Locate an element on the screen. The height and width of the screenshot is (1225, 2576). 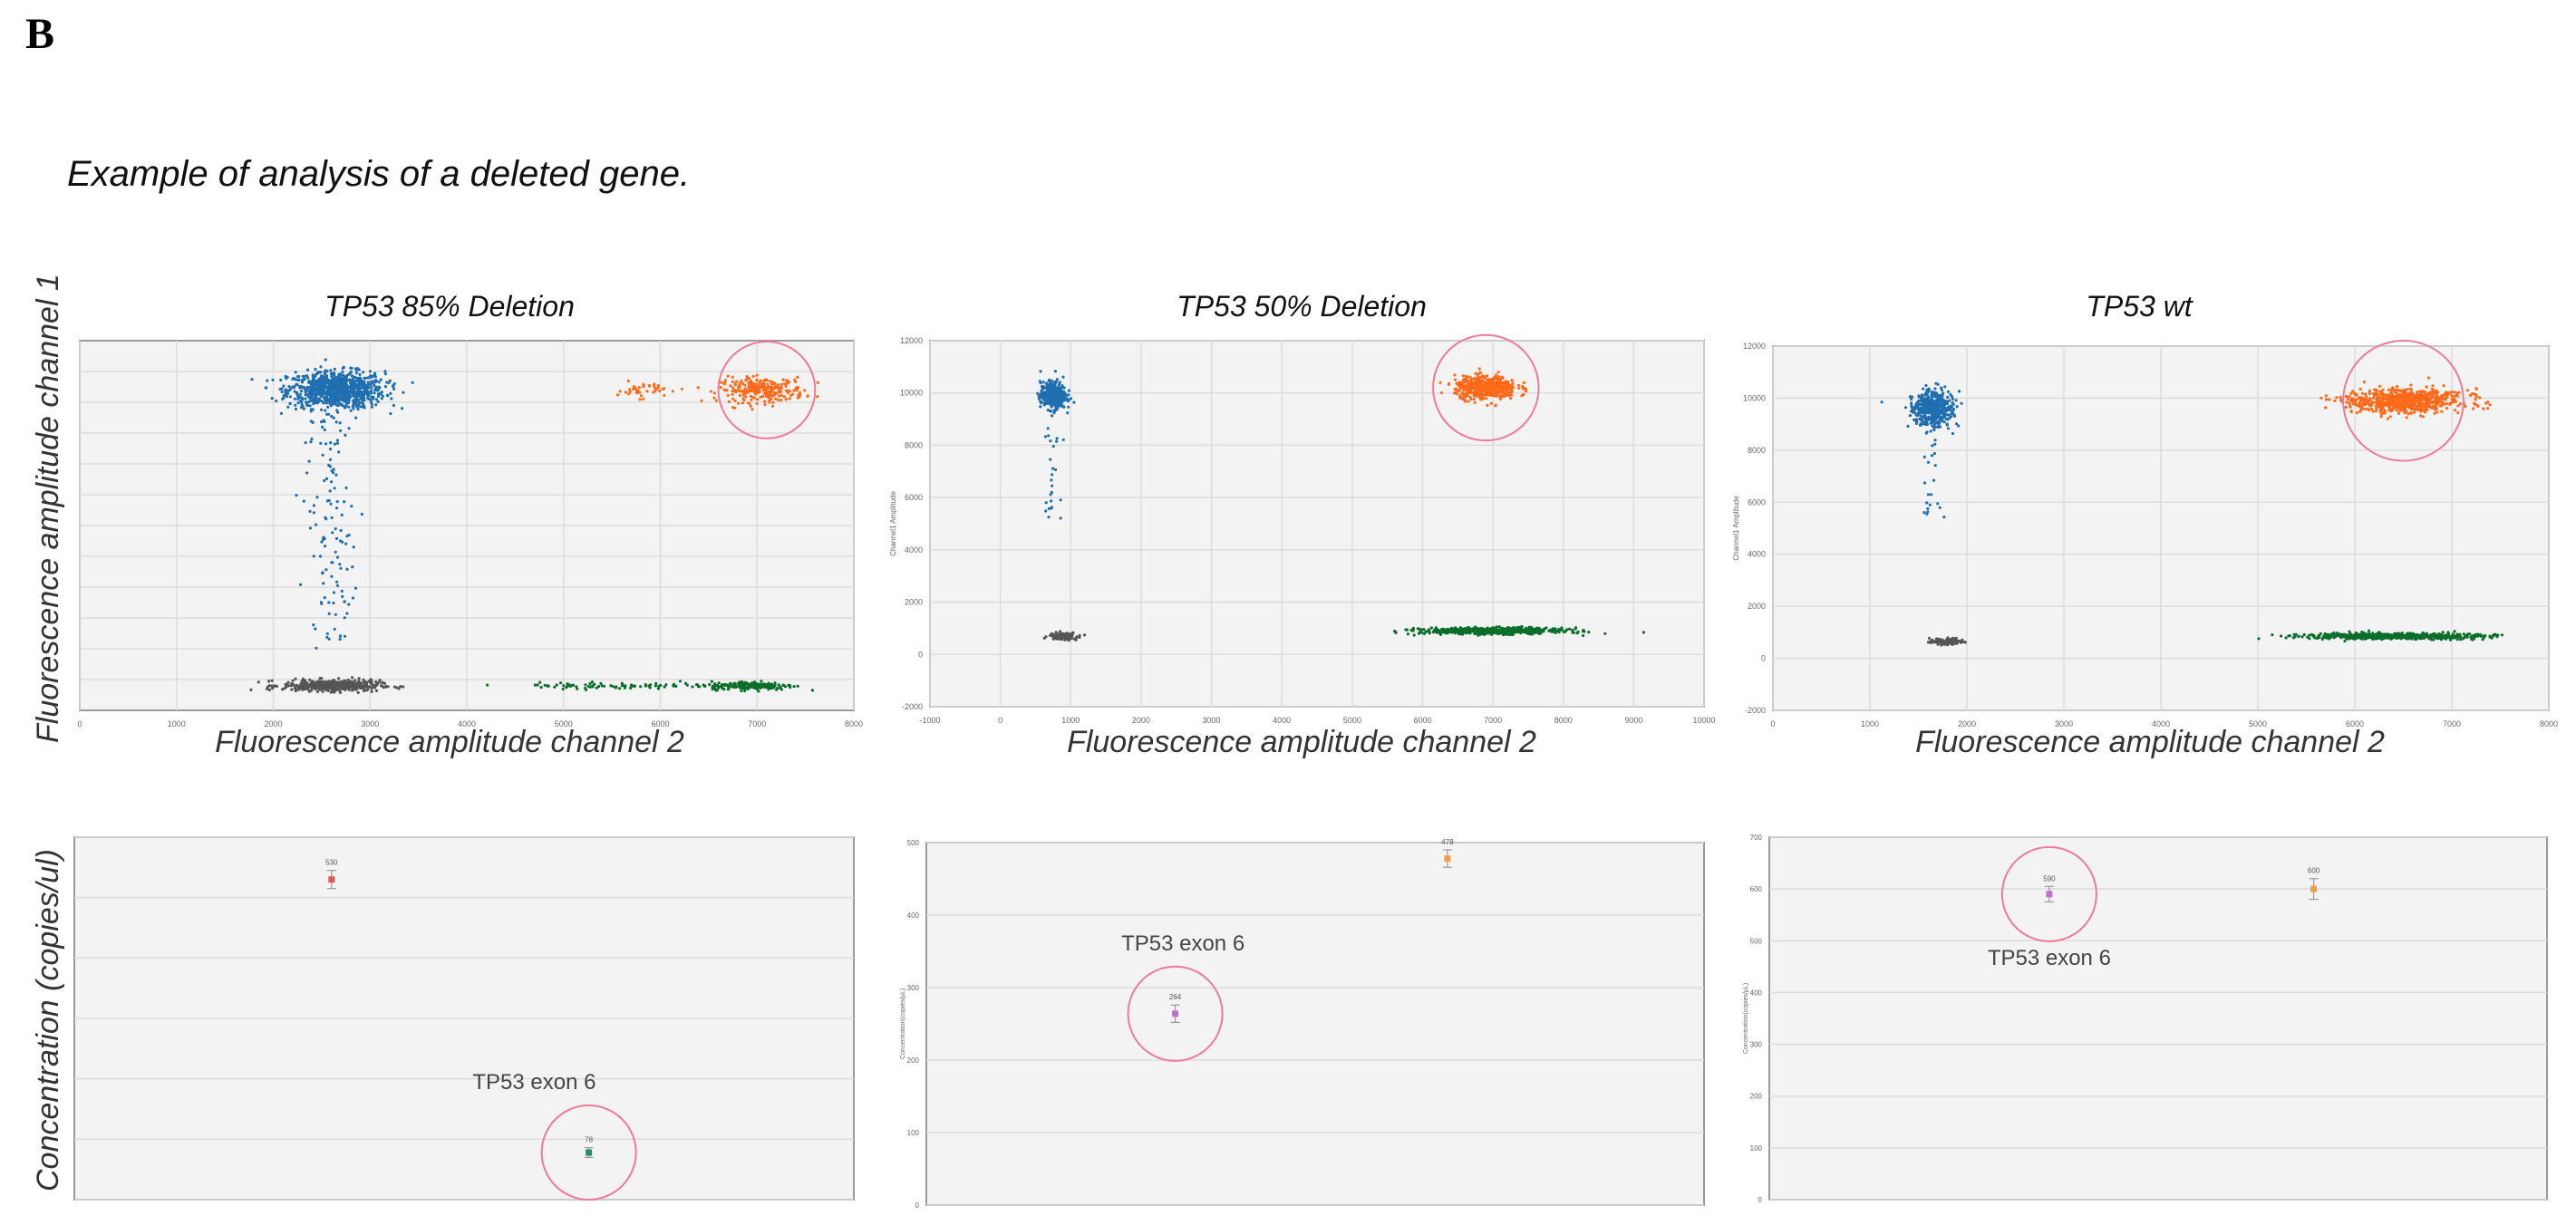
y-tick-label: 12000 is located at coordinates (1754, 346).